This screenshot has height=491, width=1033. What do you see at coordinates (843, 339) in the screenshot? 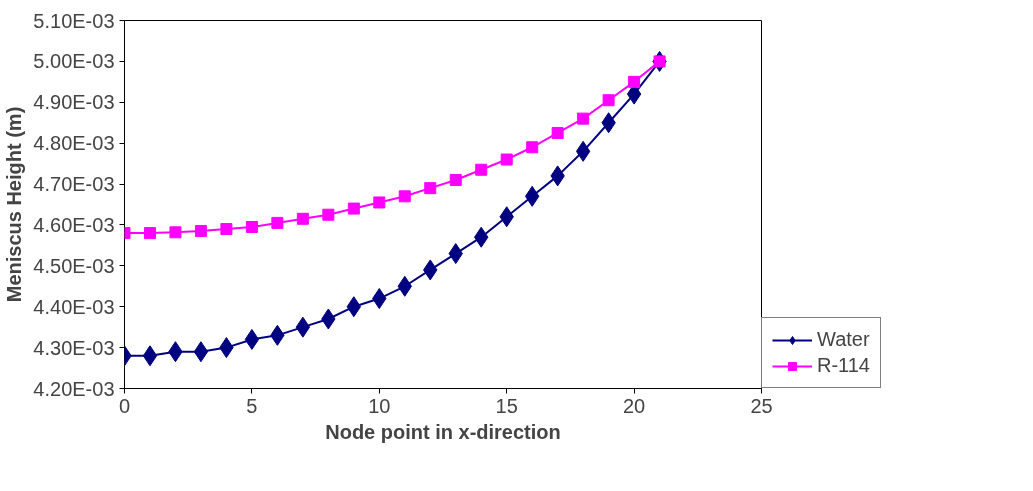
I see `legend-label: Water` at bounding box center [843, 339].